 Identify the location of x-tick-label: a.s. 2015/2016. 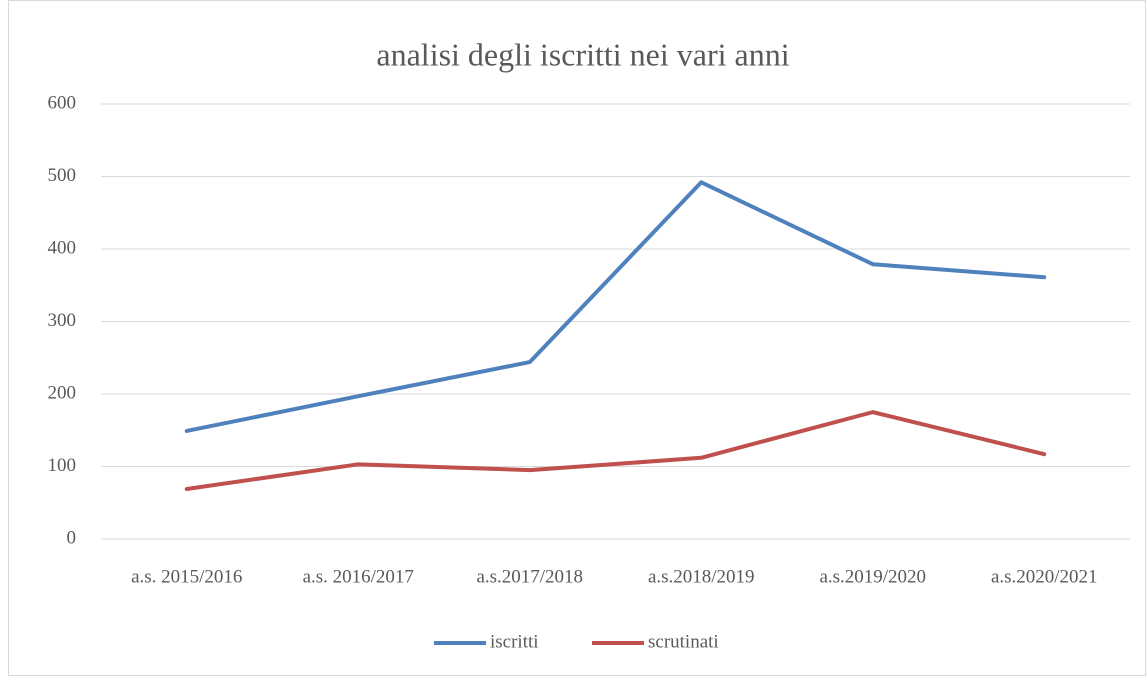
(186, 576).